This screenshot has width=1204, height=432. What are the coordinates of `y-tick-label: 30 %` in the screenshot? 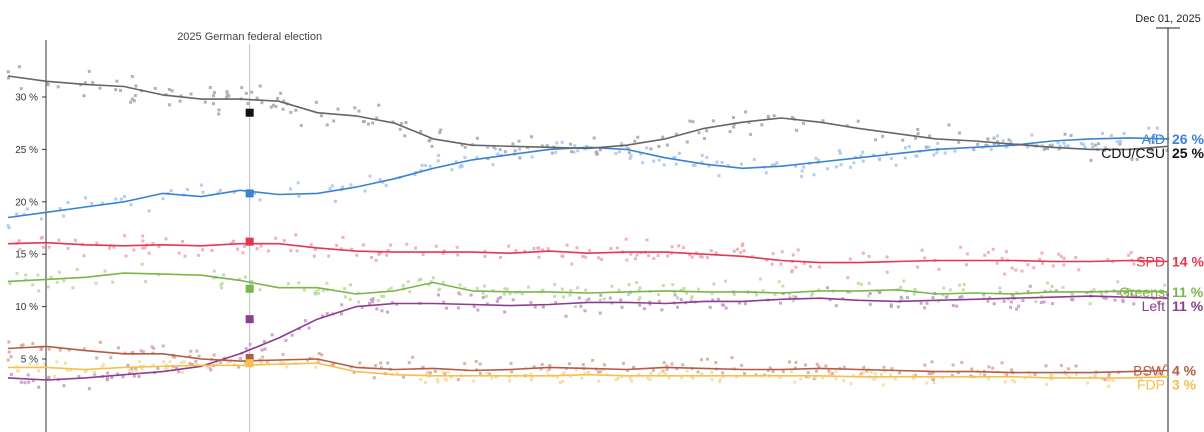 It's located at (26, 98).